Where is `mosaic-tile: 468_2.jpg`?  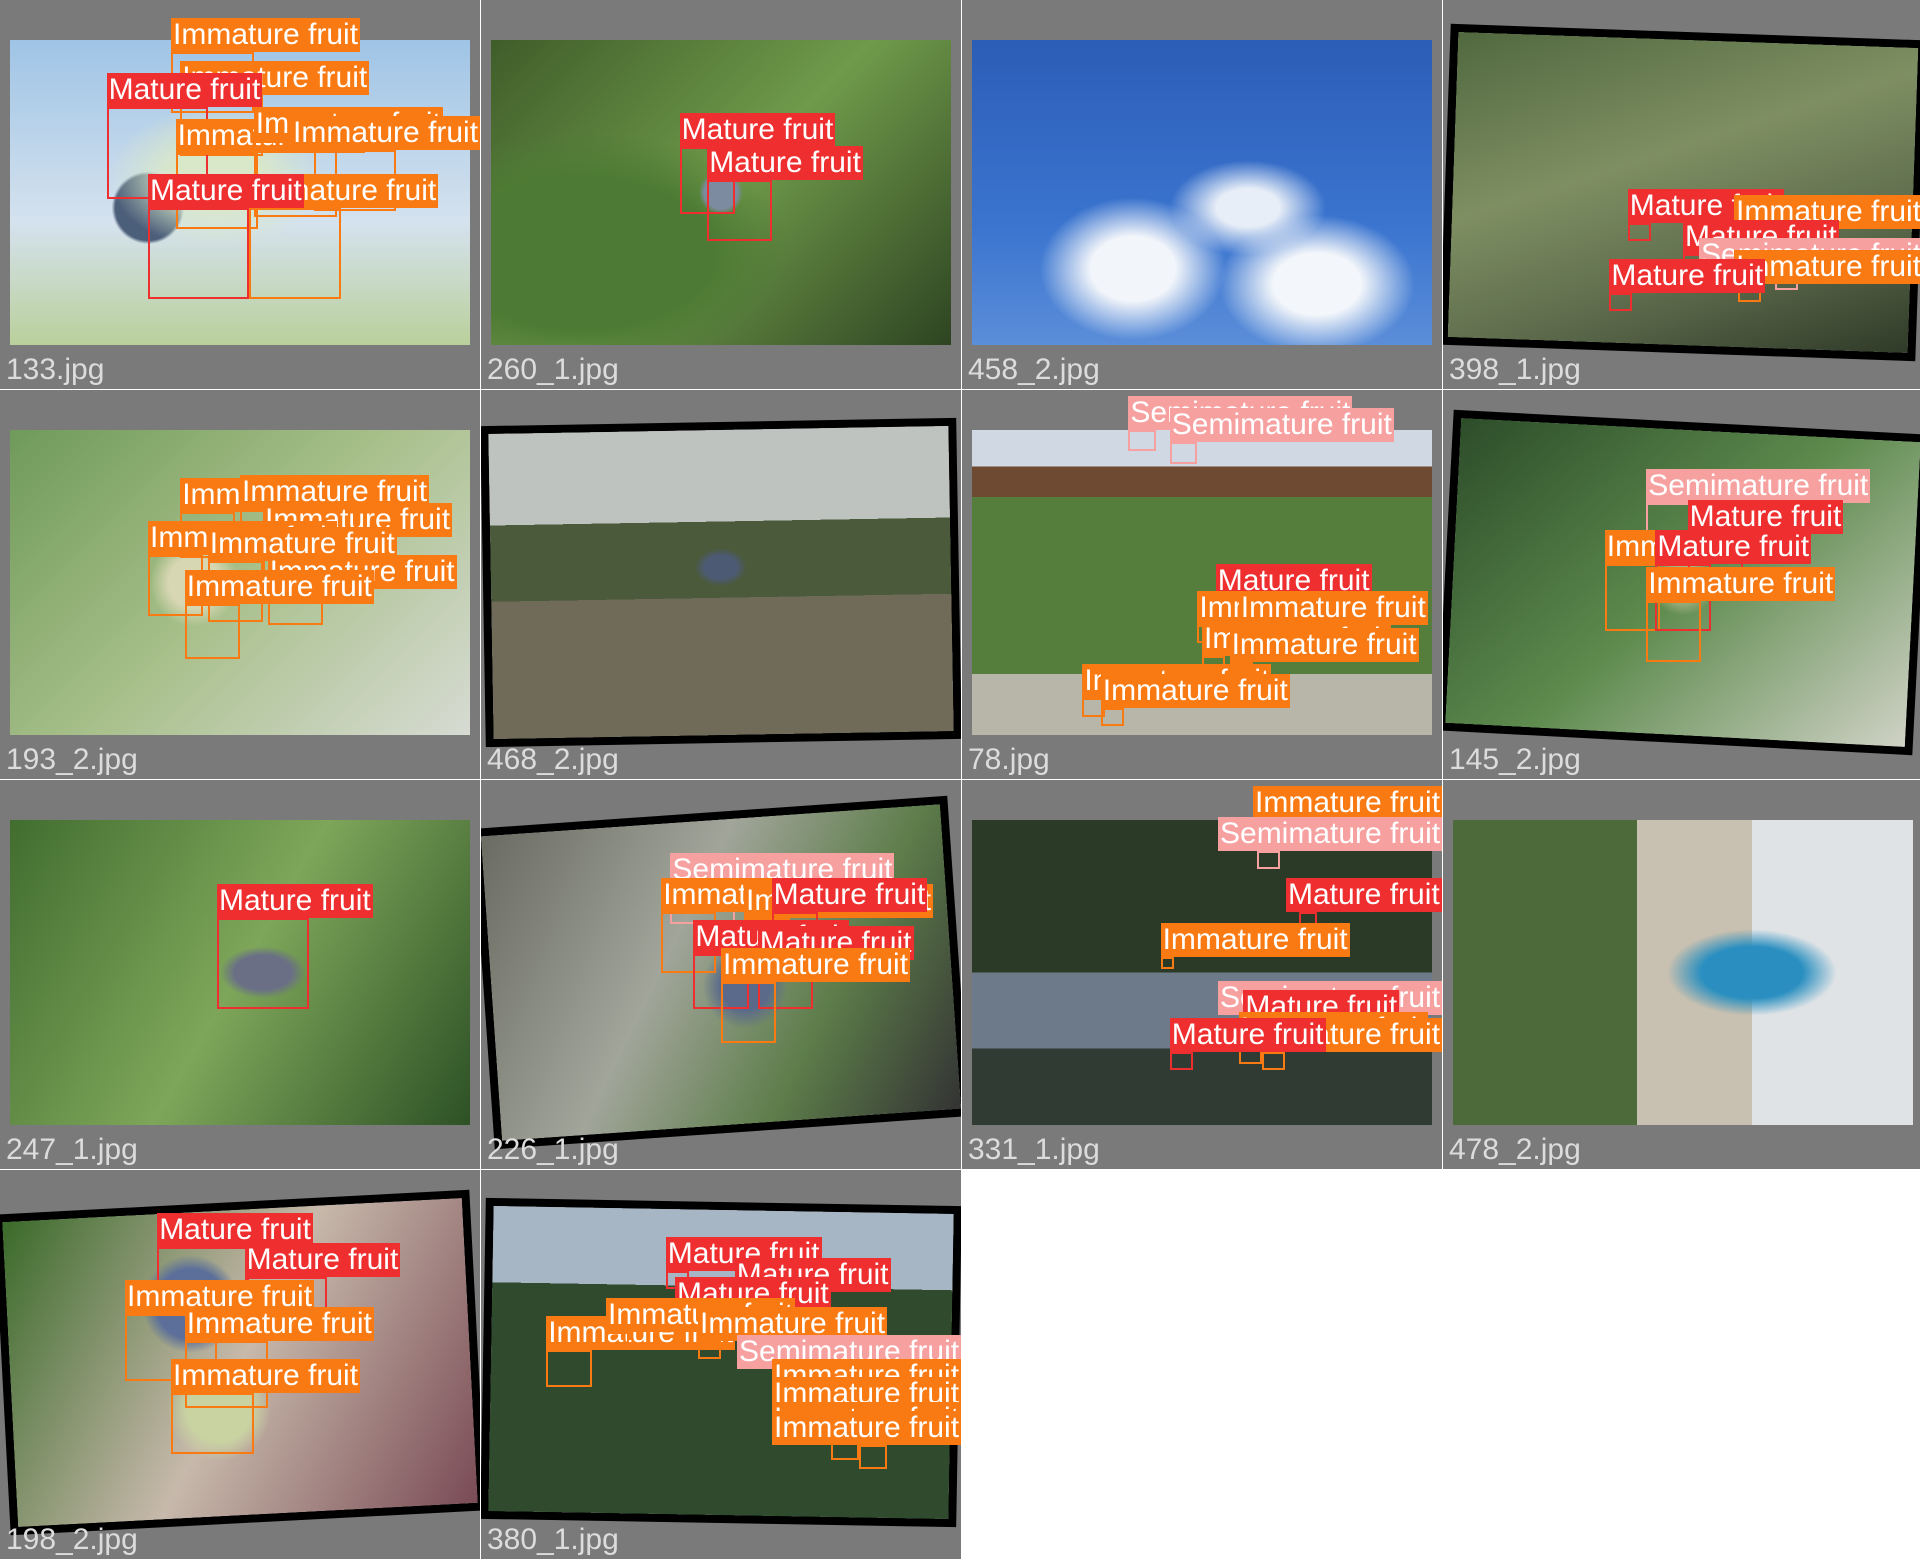 mosaic-tile: 468_2.jpg is located at coordinates (721, 584).